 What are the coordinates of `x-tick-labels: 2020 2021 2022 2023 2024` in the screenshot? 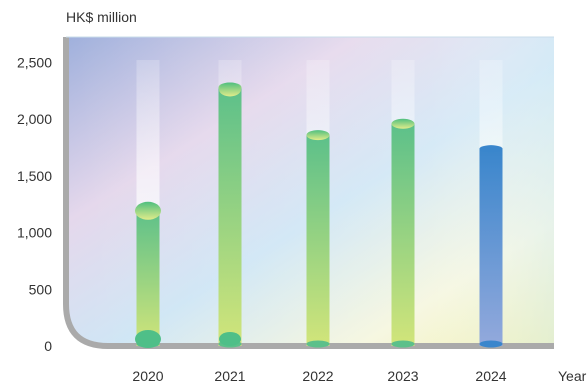 It's located at (319, 376).